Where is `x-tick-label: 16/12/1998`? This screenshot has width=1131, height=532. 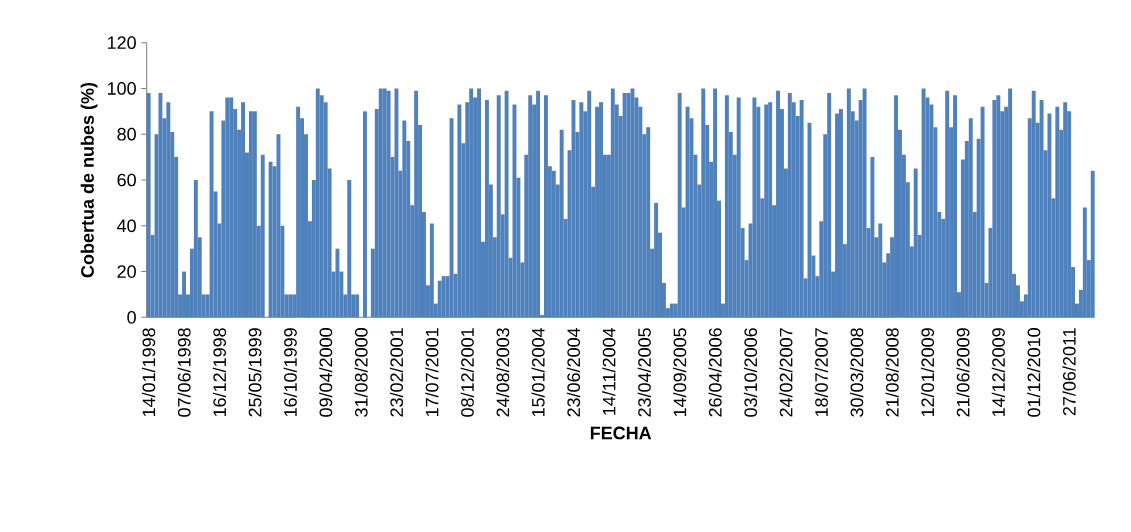 x-tick-label: 16/12/1998 is located at coordinates (219, 372).